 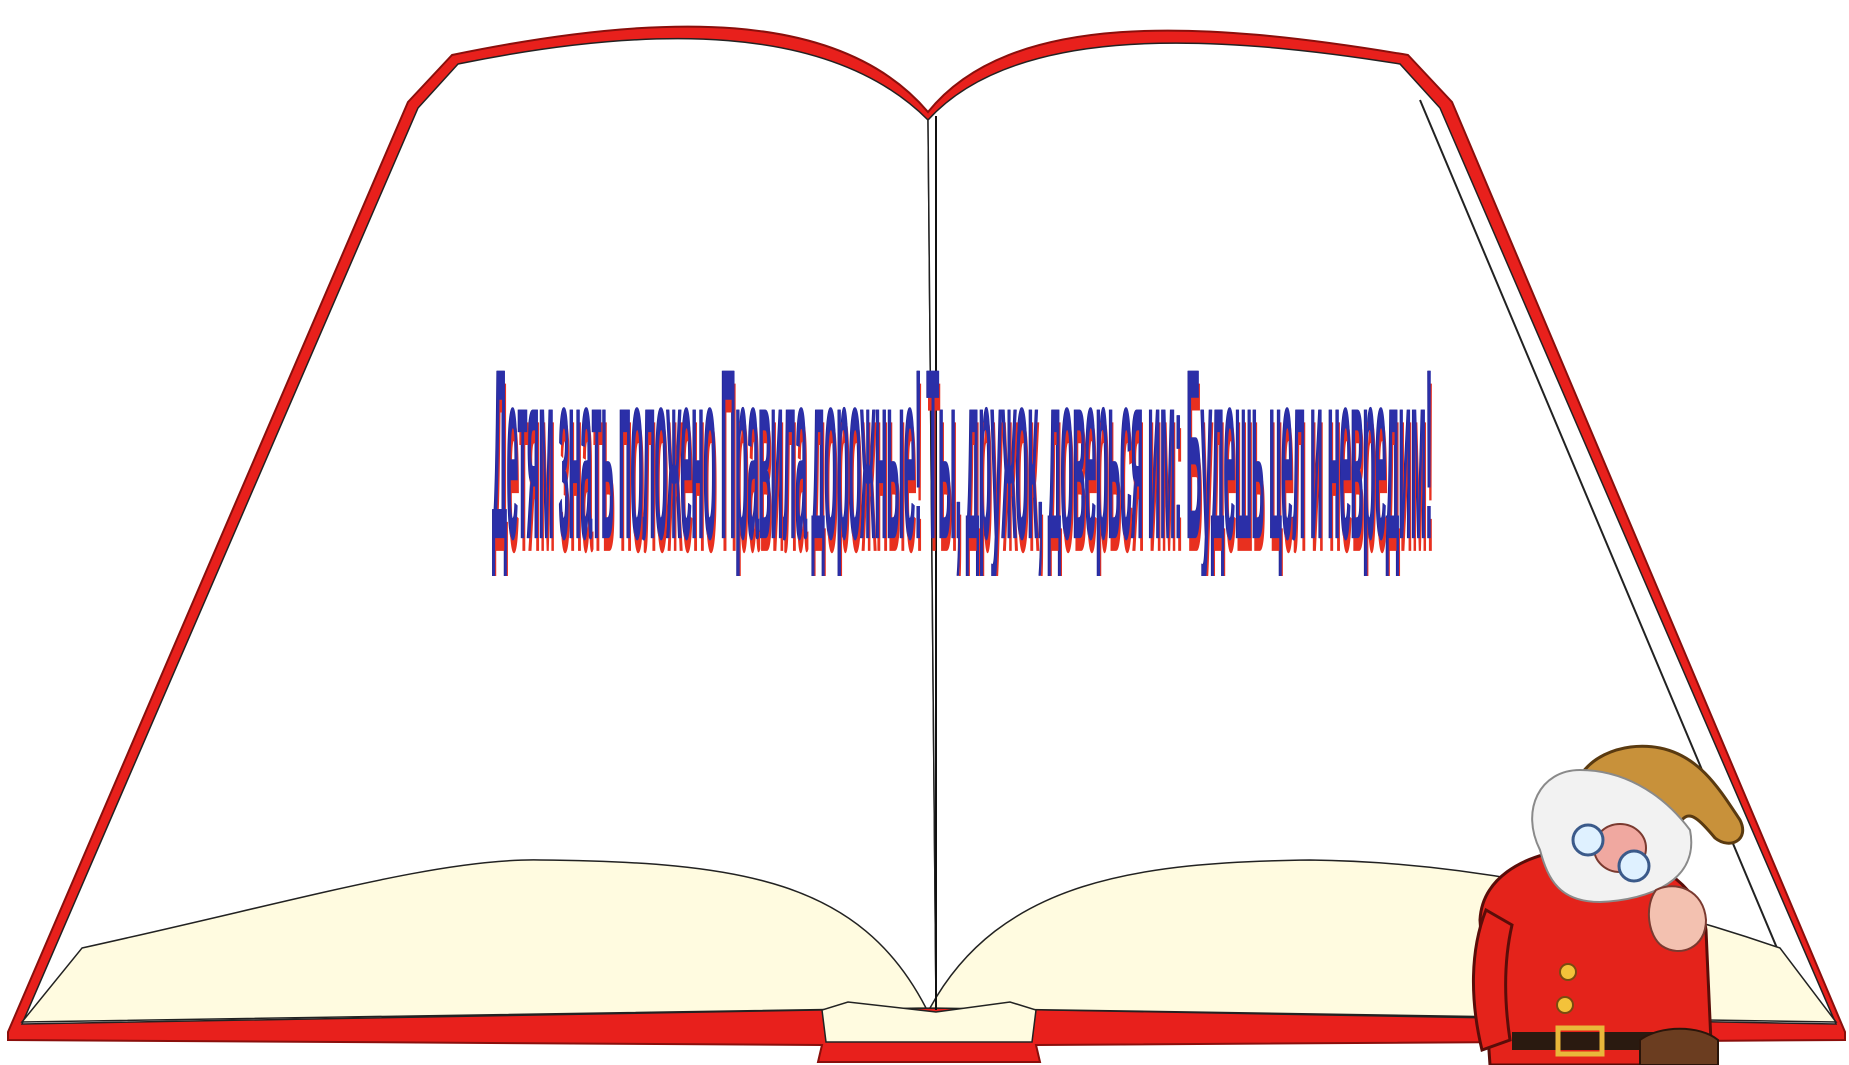 What do you see at coordinates (1607, 904) in the screenshot?
I see `dwarf-icon` at bounding box center [1607, 904].